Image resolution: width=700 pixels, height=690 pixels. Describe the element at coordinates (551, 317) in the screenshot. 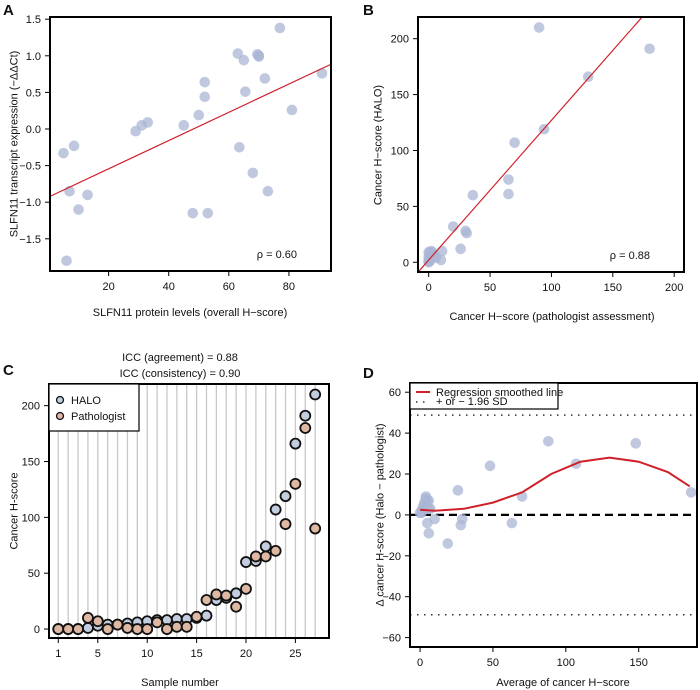

I see `x-axis-label: Cancer H−score (pathologist assessment)` at that location.